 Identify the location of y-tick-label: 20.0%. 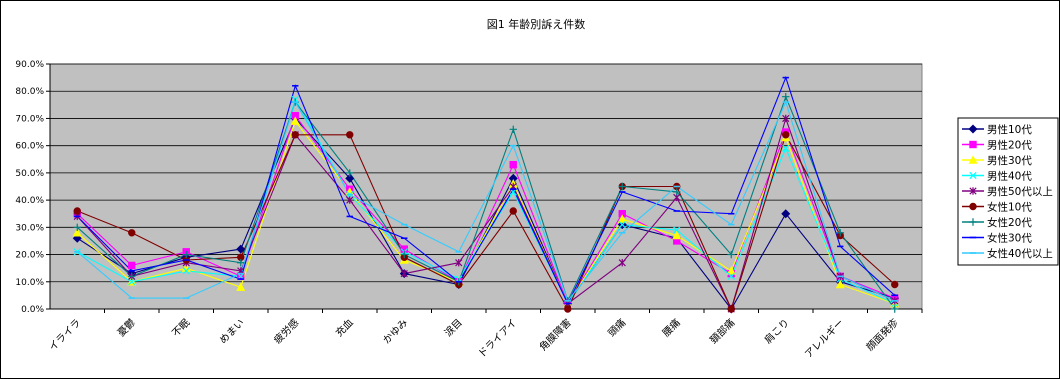
(29, 256).